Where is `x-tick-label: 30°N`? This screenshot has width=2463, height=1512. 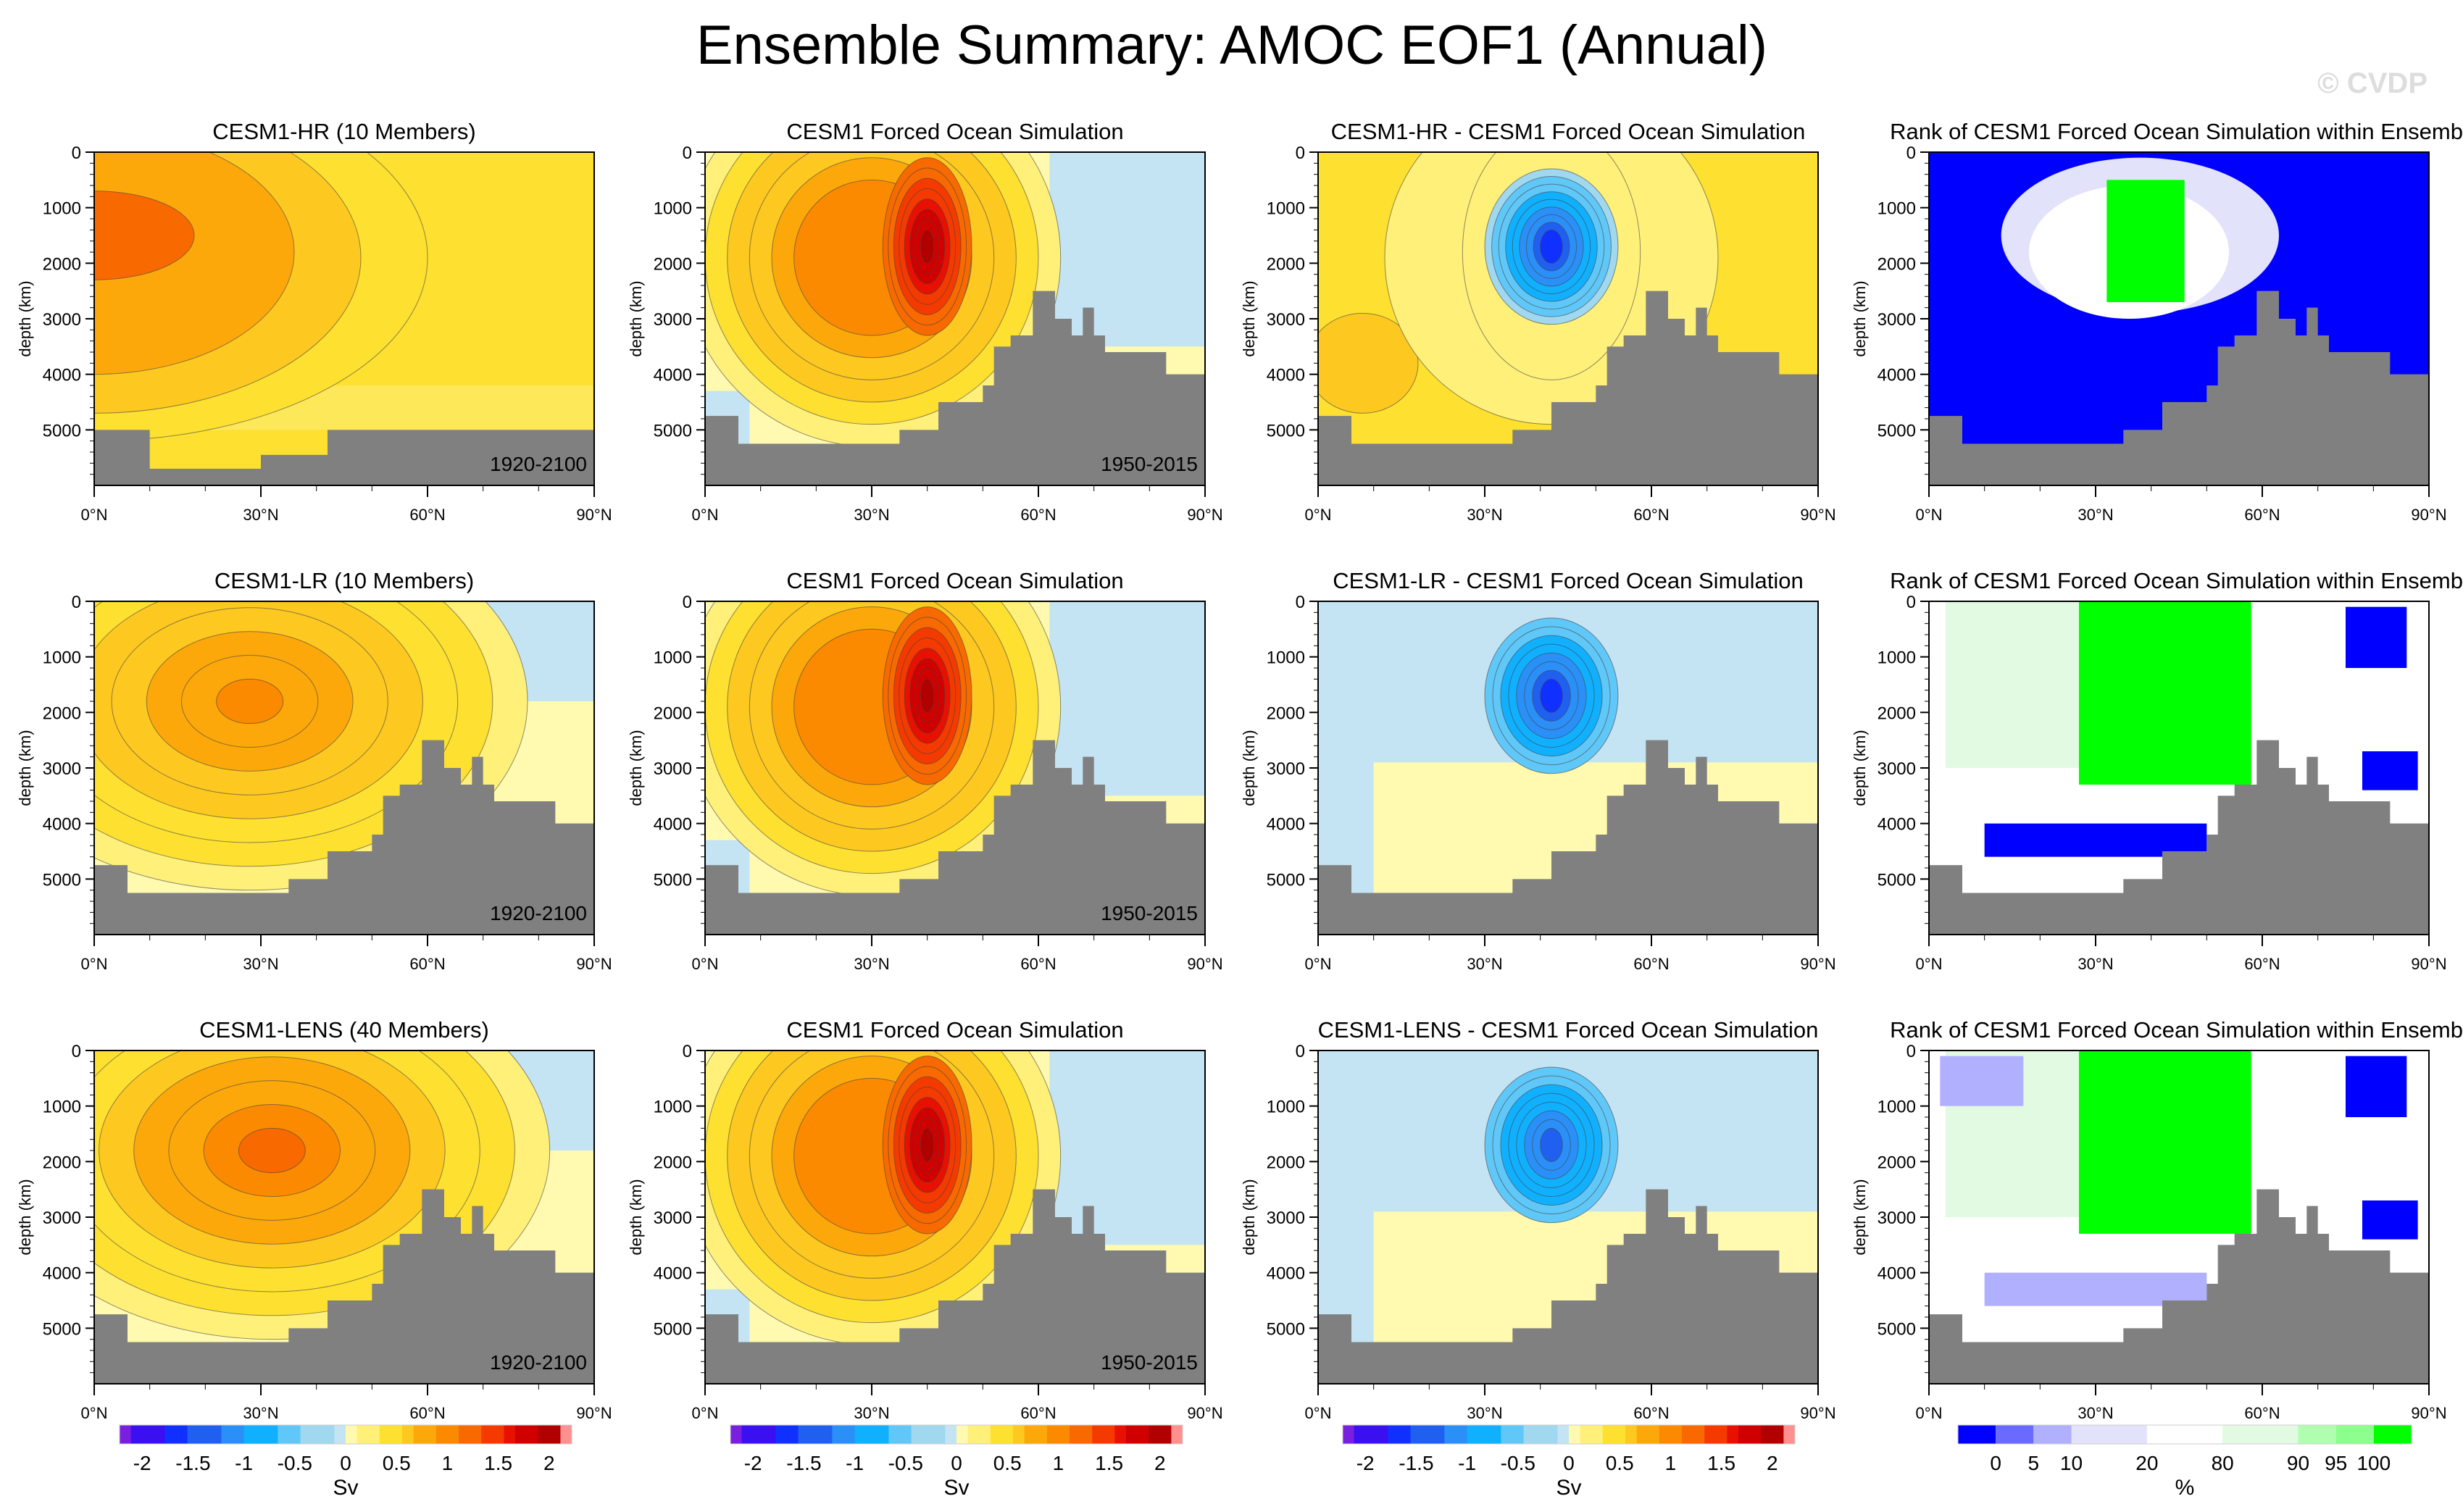
x-tick-label: 30°N is located at coordinates (1484, 1413).